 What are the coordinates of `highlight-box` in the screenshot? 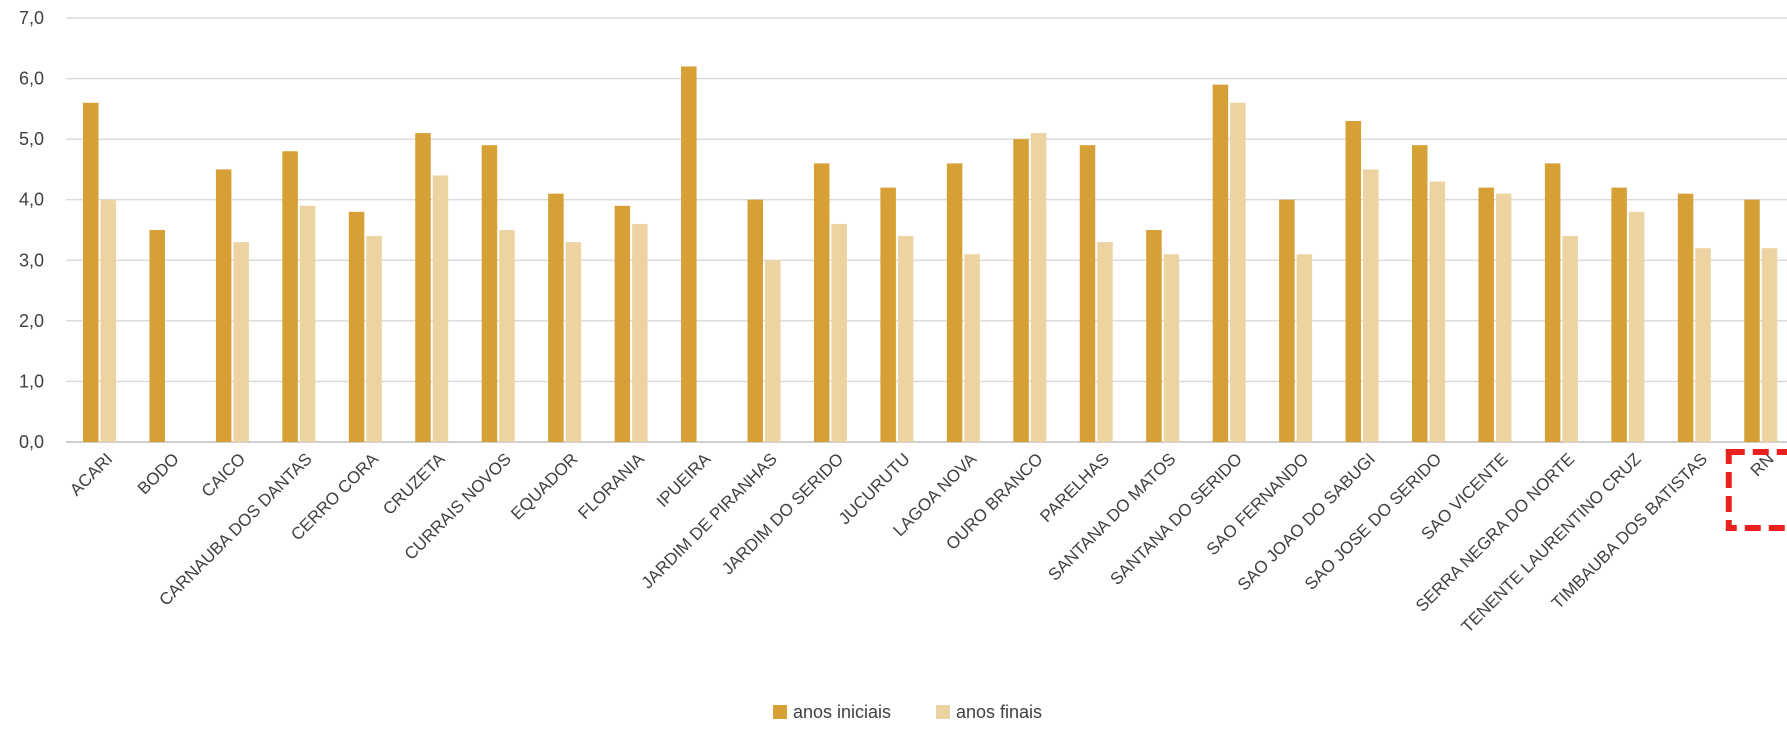 It's located at (1756, 490).